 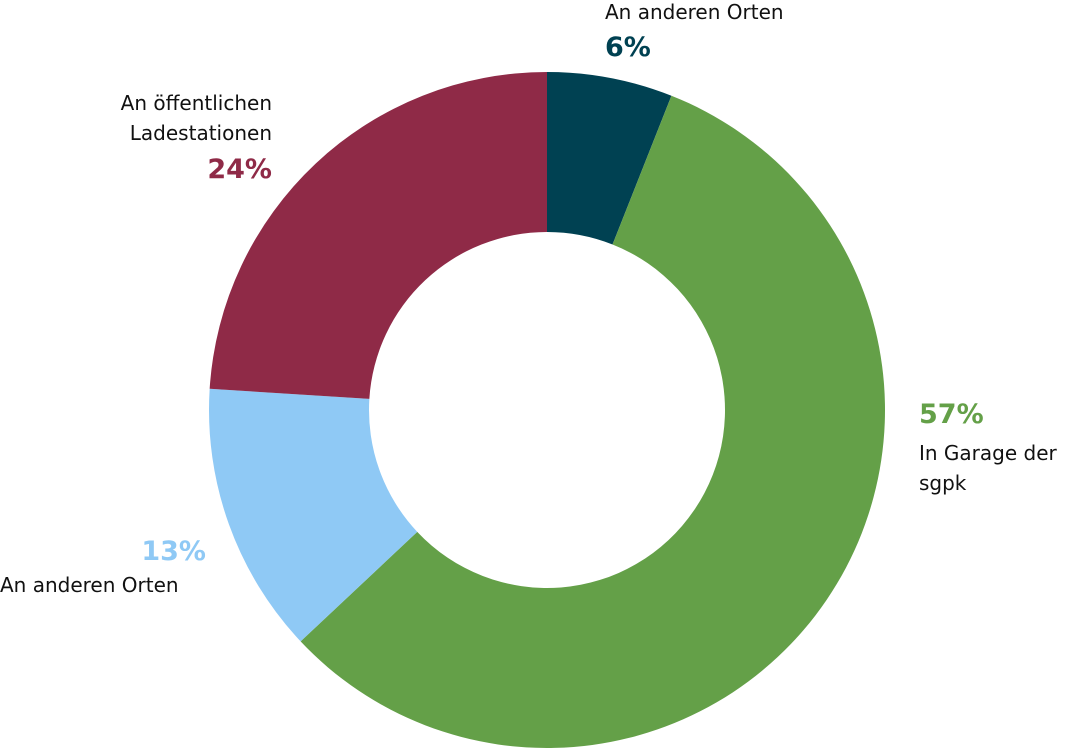 What do you see at coordinates (239, 169) in the screenshot?
I see `value-label: 24%` at bounding box center [239, 169].